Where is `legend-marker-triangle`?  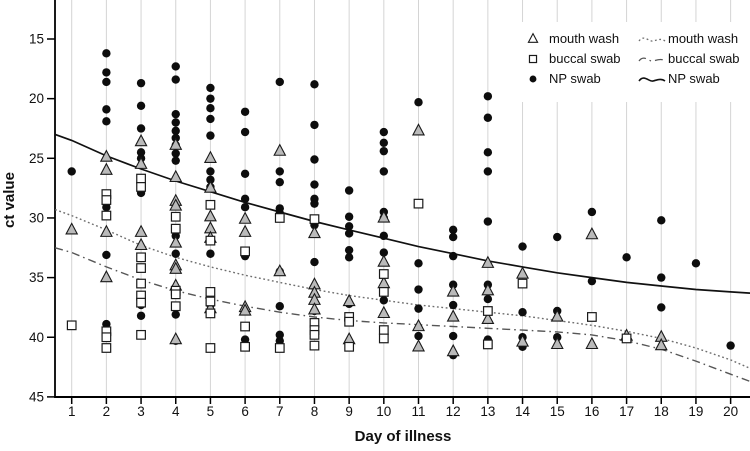 legend-marker-triangle is located at coordinates (533, 37).